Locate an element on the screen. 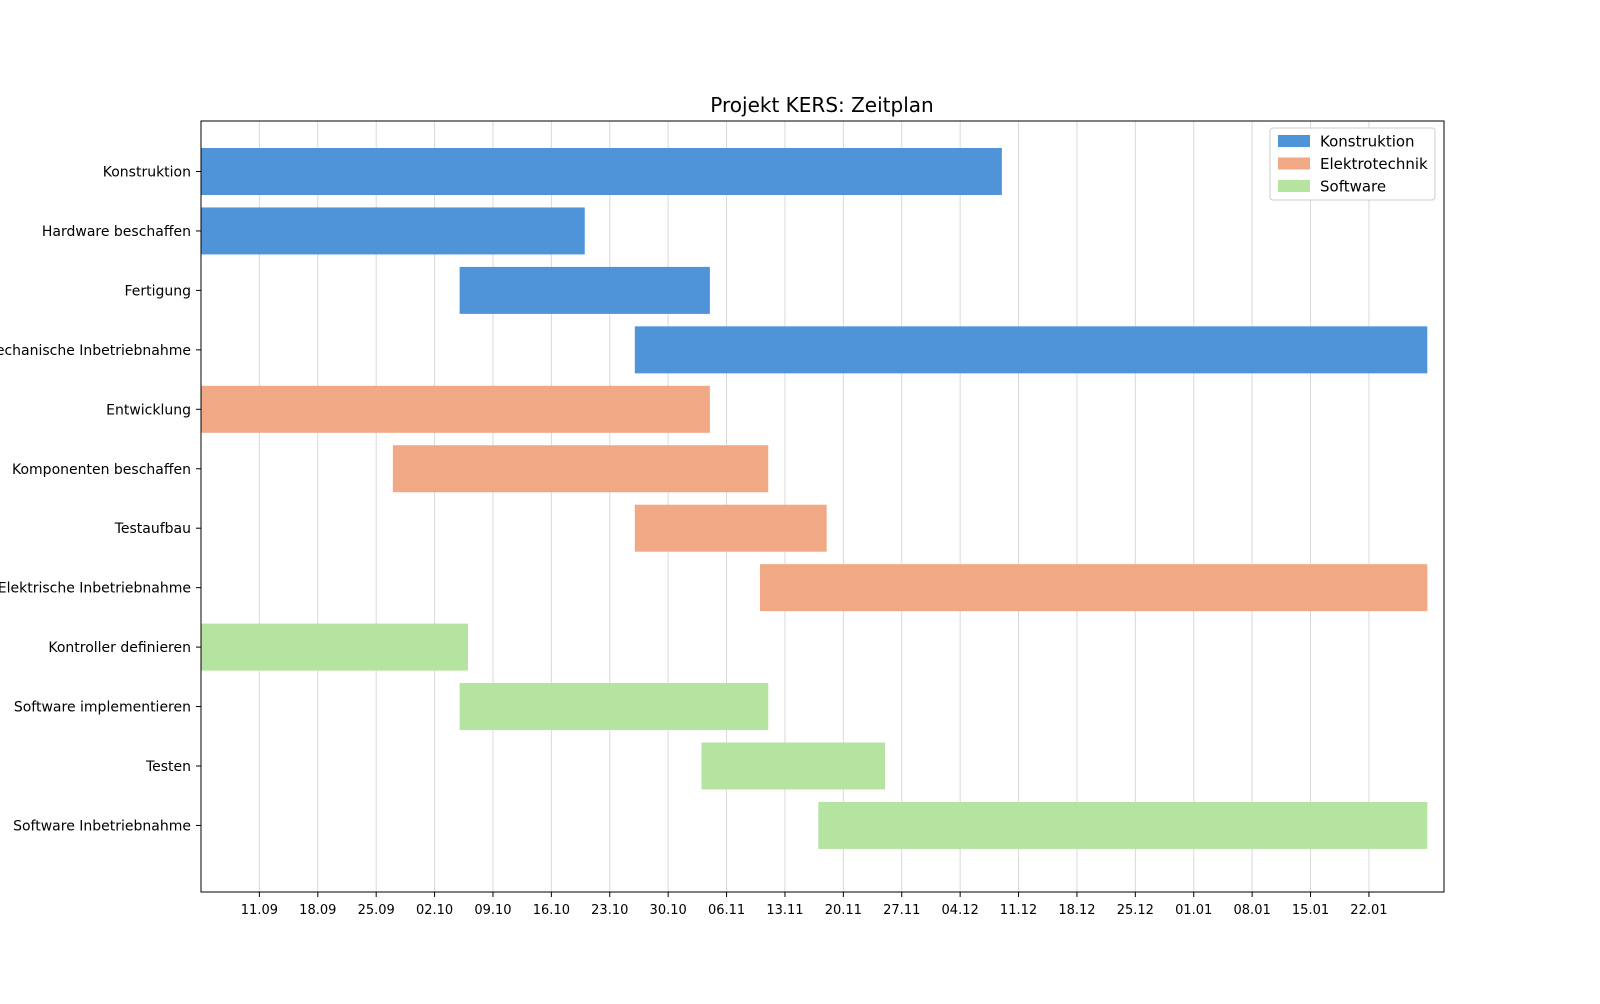  task-label: Software Inbetriebnahme is located at coordinates (102, 826).